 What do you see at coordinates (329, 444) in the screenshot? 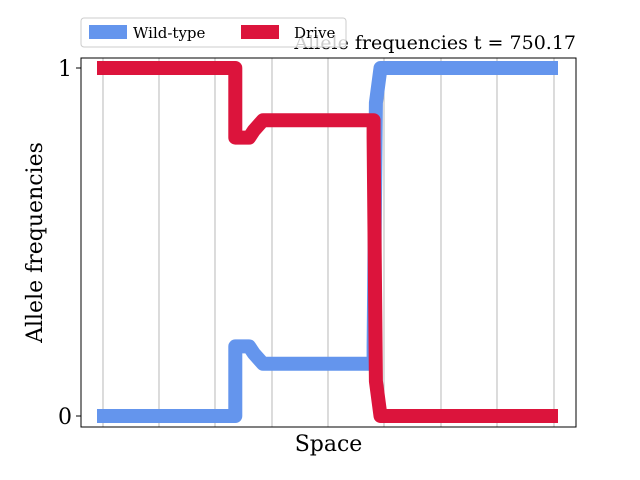
I see `x-axis-label: Space` at bounding box center [329, 444].